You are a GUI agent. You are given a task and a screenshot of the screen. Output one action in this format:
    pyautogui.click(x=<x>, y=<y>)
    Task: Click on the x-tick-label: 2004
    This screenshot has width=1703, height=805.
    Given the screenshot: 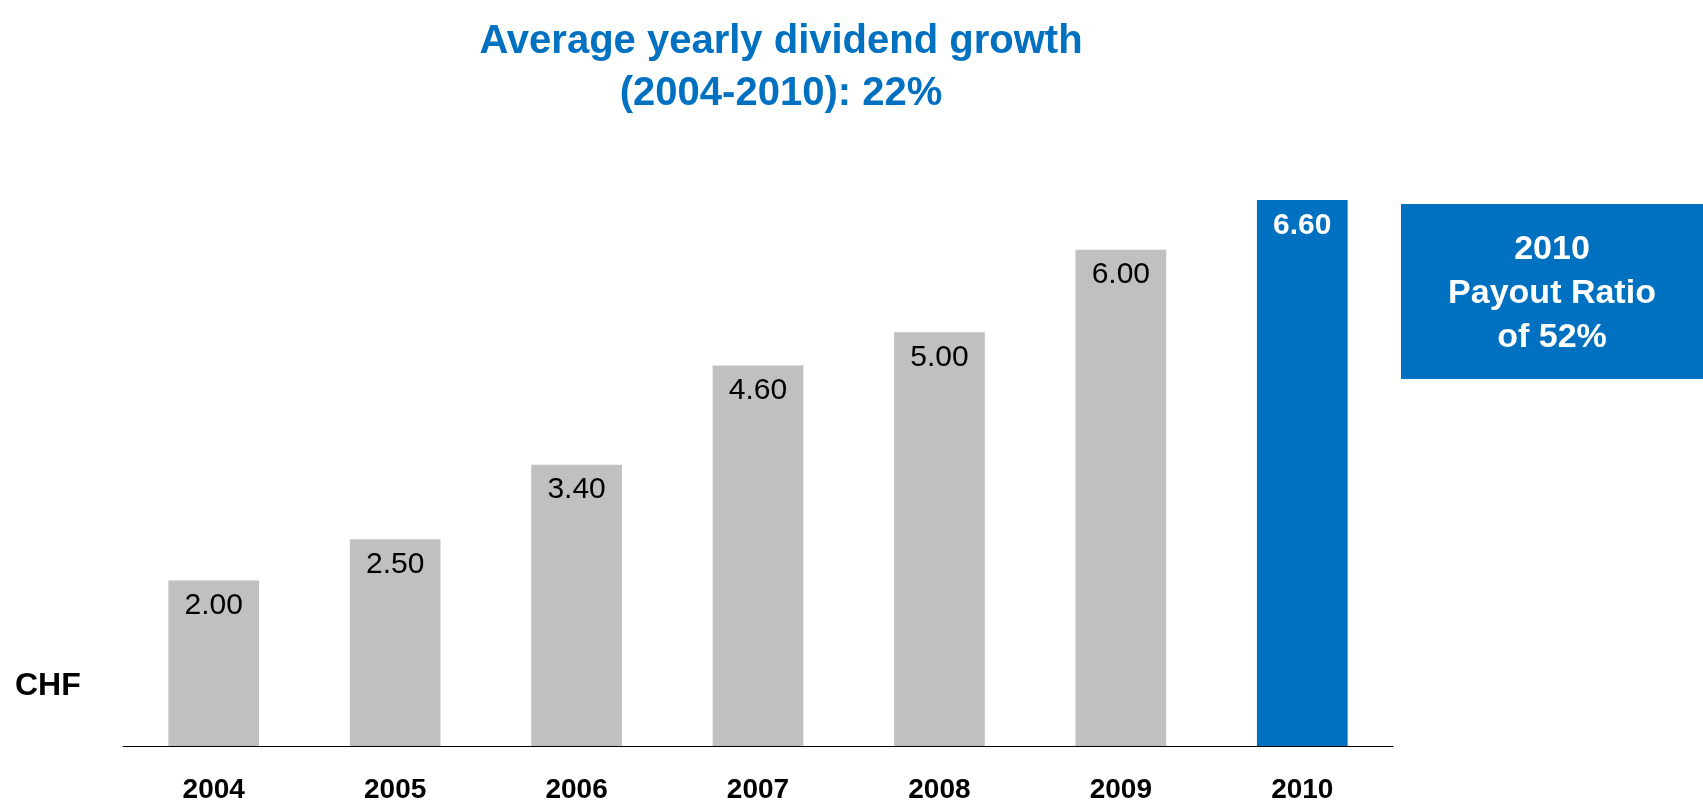 What is the action you would take?
    pyautogui.click(x=214, y=788)
    